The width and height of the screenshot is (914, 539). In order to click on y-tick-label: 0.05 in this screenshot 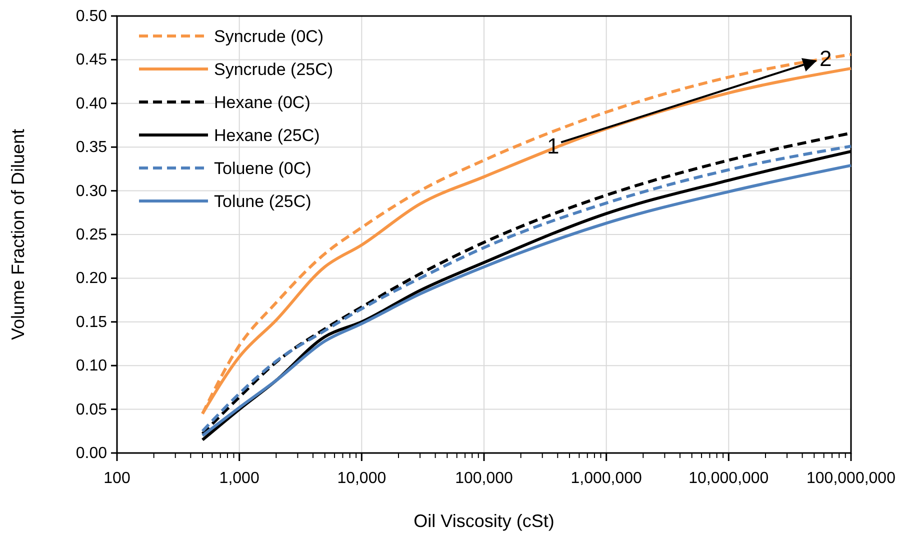, I will do `click(92, 409)`.